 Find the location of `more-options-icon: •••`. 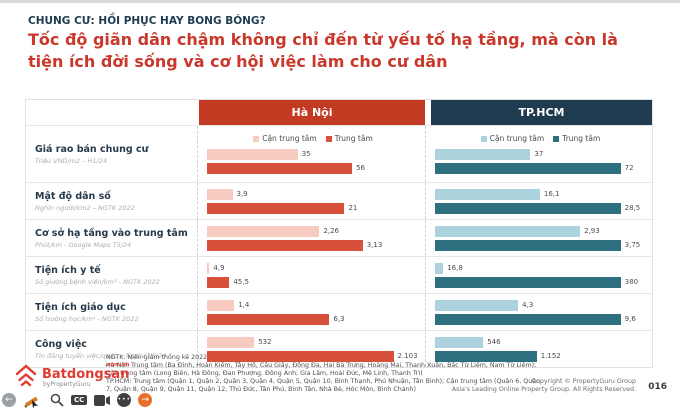

more-options-icon: ••• is located at coordinates (124, 400).